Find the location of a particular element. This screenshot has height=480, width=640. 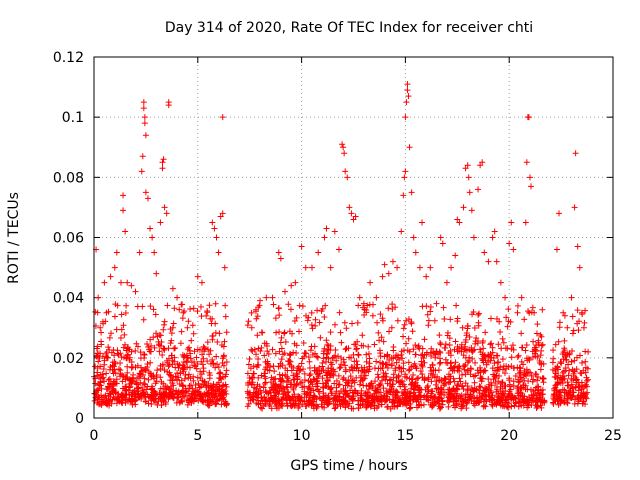

y-tick-label: 0.1 is located at coordinates (73, 118).